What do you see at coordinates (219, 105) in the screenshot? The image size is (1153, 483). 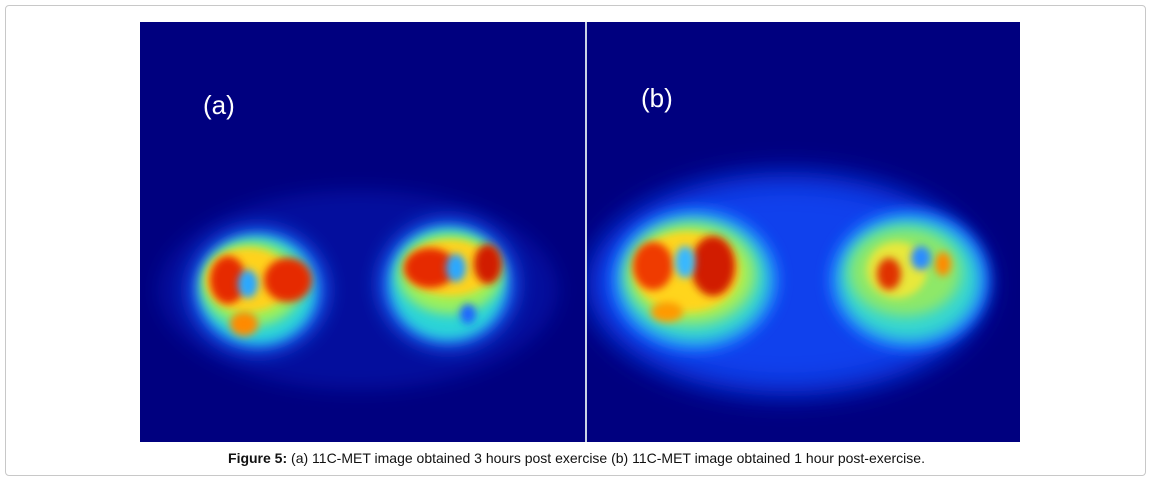 I see `panel-a-label: (a)` at bounding box center [219, 105].